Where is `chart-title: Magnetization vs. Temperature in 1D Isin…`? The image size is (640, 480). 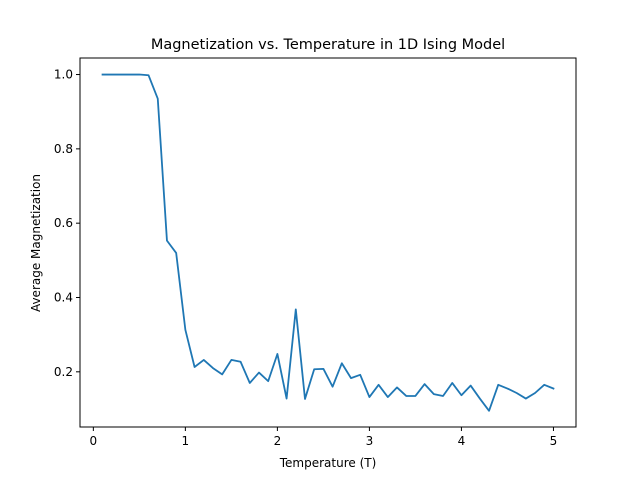 chart-title: Magnetization vs. Temperature in 1D Isin… is located at coordinates (328, 45).